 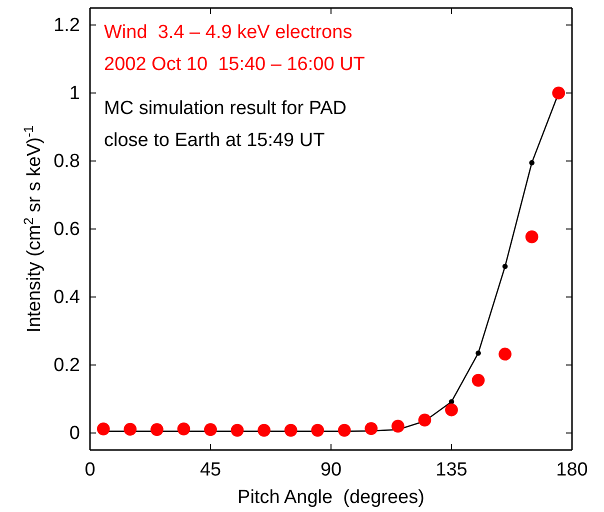 I want to click on x-tick-label: 0, so click(x=90, y=469).